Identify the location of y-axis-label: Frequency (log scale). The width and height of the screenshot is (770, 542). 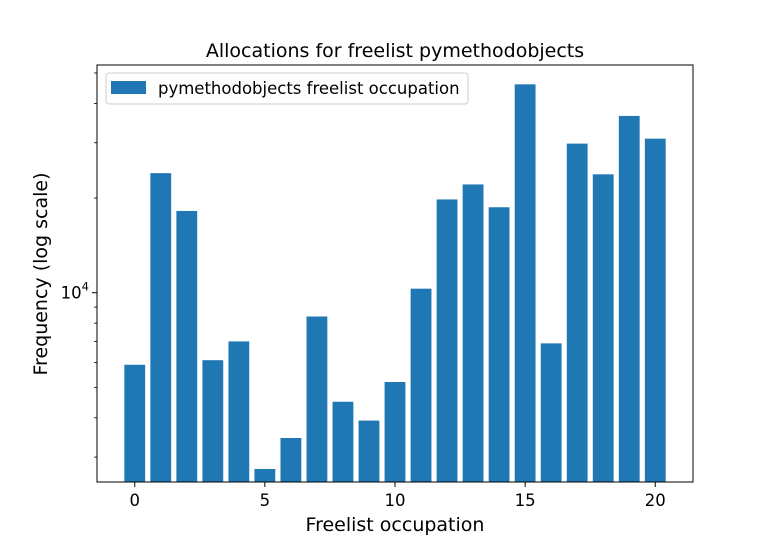
(41, 274).